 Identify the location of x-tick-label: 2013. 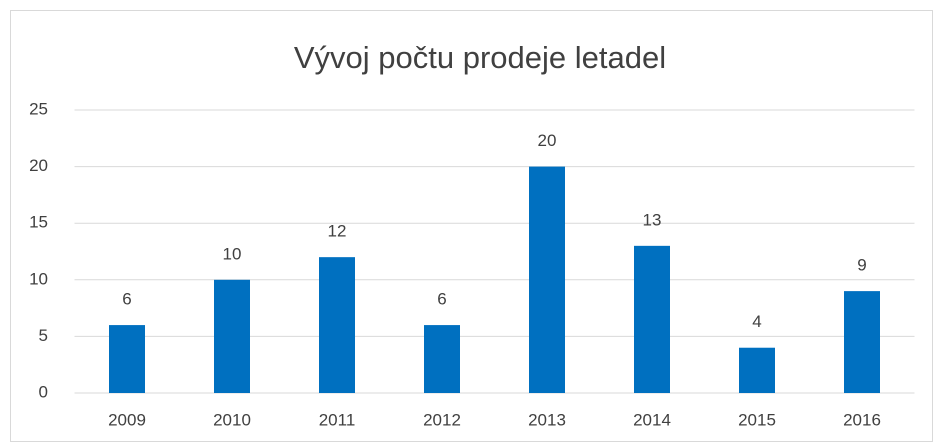
(547, 419).